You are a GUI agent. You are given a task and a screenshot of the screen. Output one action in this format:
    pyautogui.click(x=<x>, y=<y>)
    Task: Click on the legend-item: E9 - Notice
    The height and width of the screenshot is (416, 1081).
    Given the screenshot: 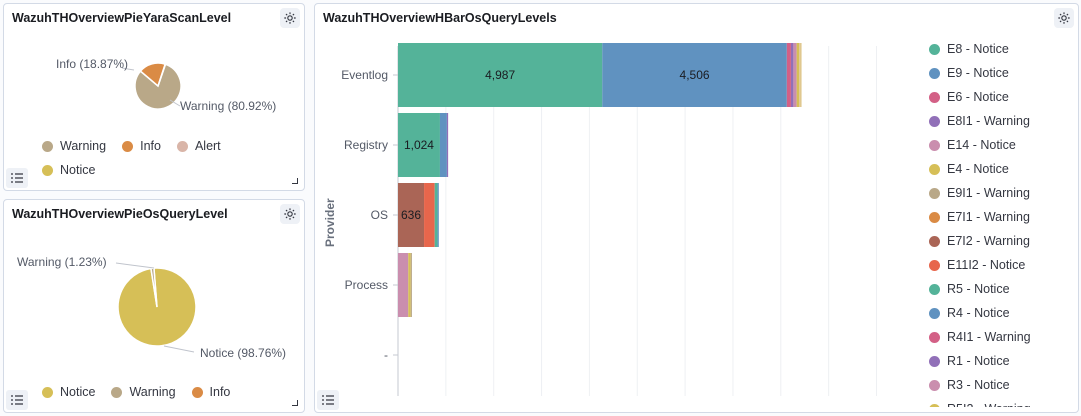 What is the action you would take?
    pyautogui.click(x=1003, y=73)
    